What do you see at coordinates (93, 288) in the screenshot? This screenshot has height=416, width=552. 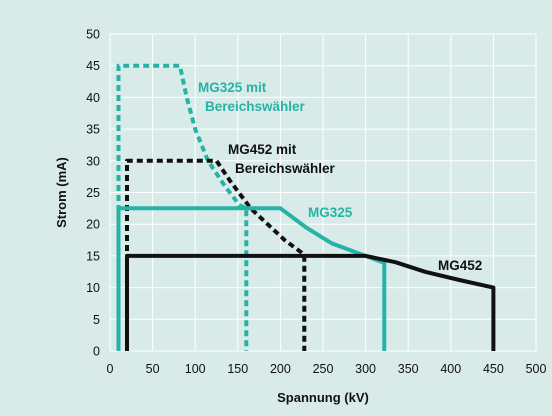 I see `y-tick-label: 10` at bounding box center [93, 288].